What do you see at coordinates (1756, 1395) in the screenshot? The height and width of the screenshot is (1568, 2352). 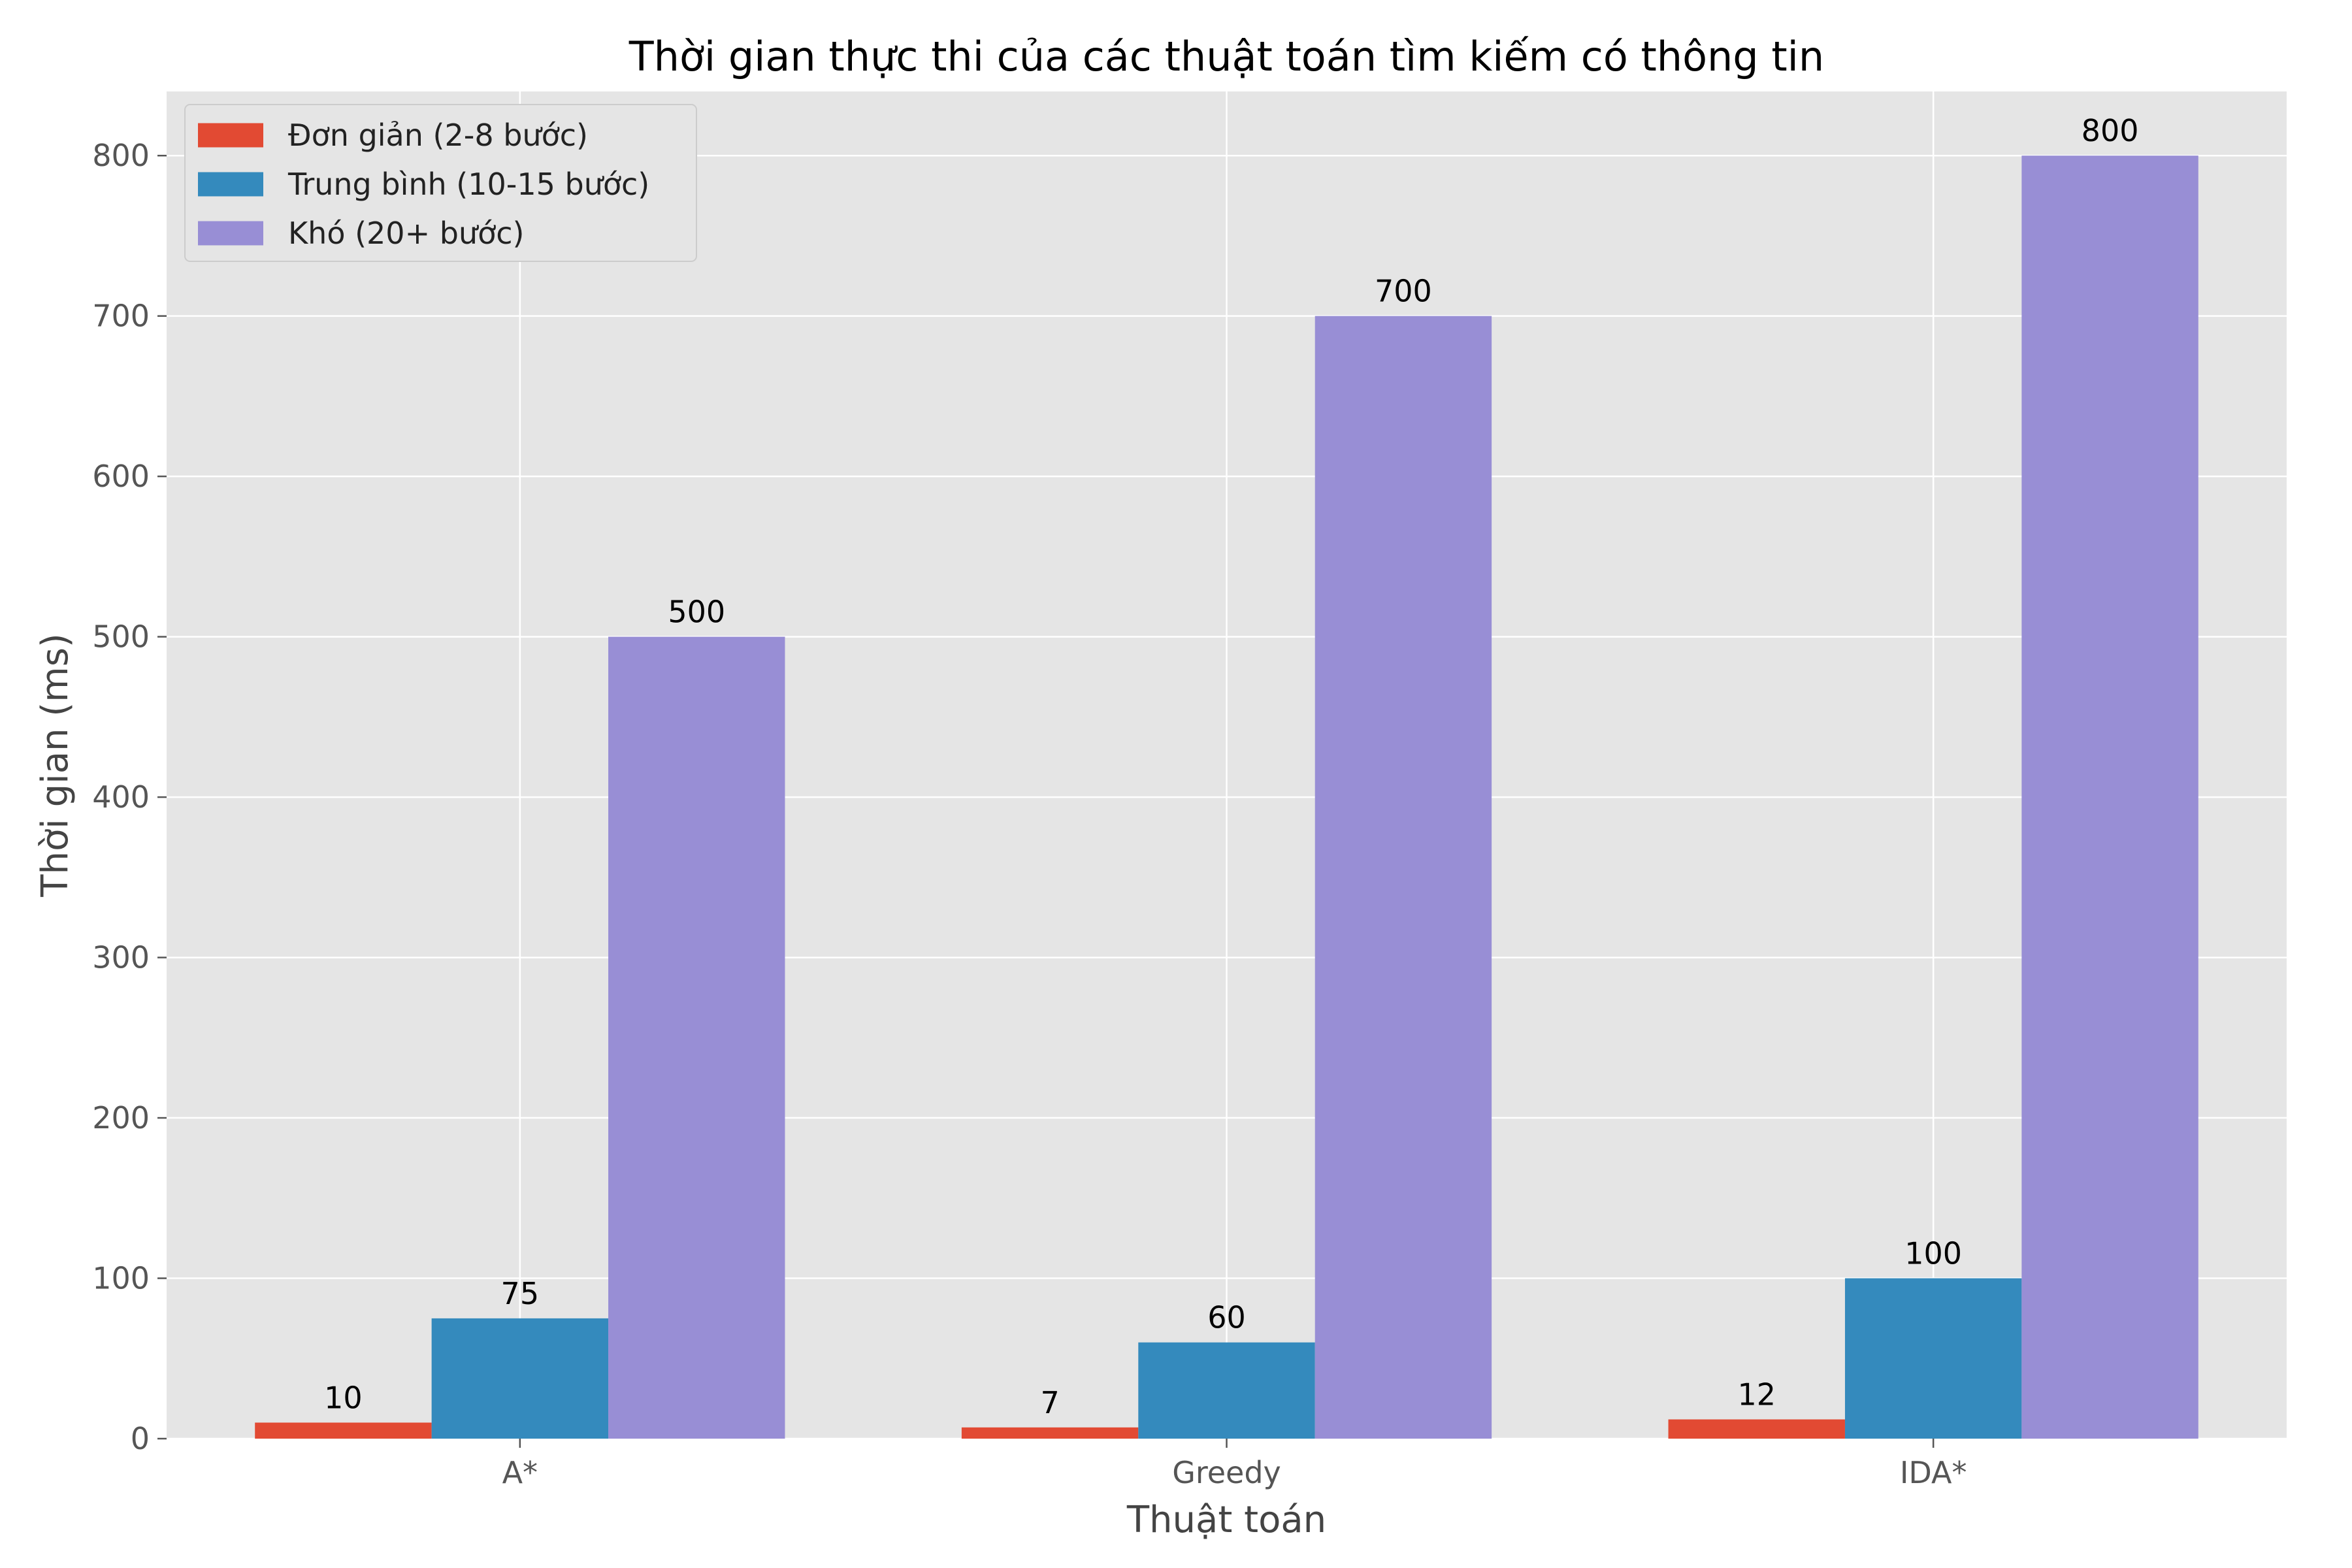 I see `bar-value-label: 12` at bounding box center [1756, 1395].